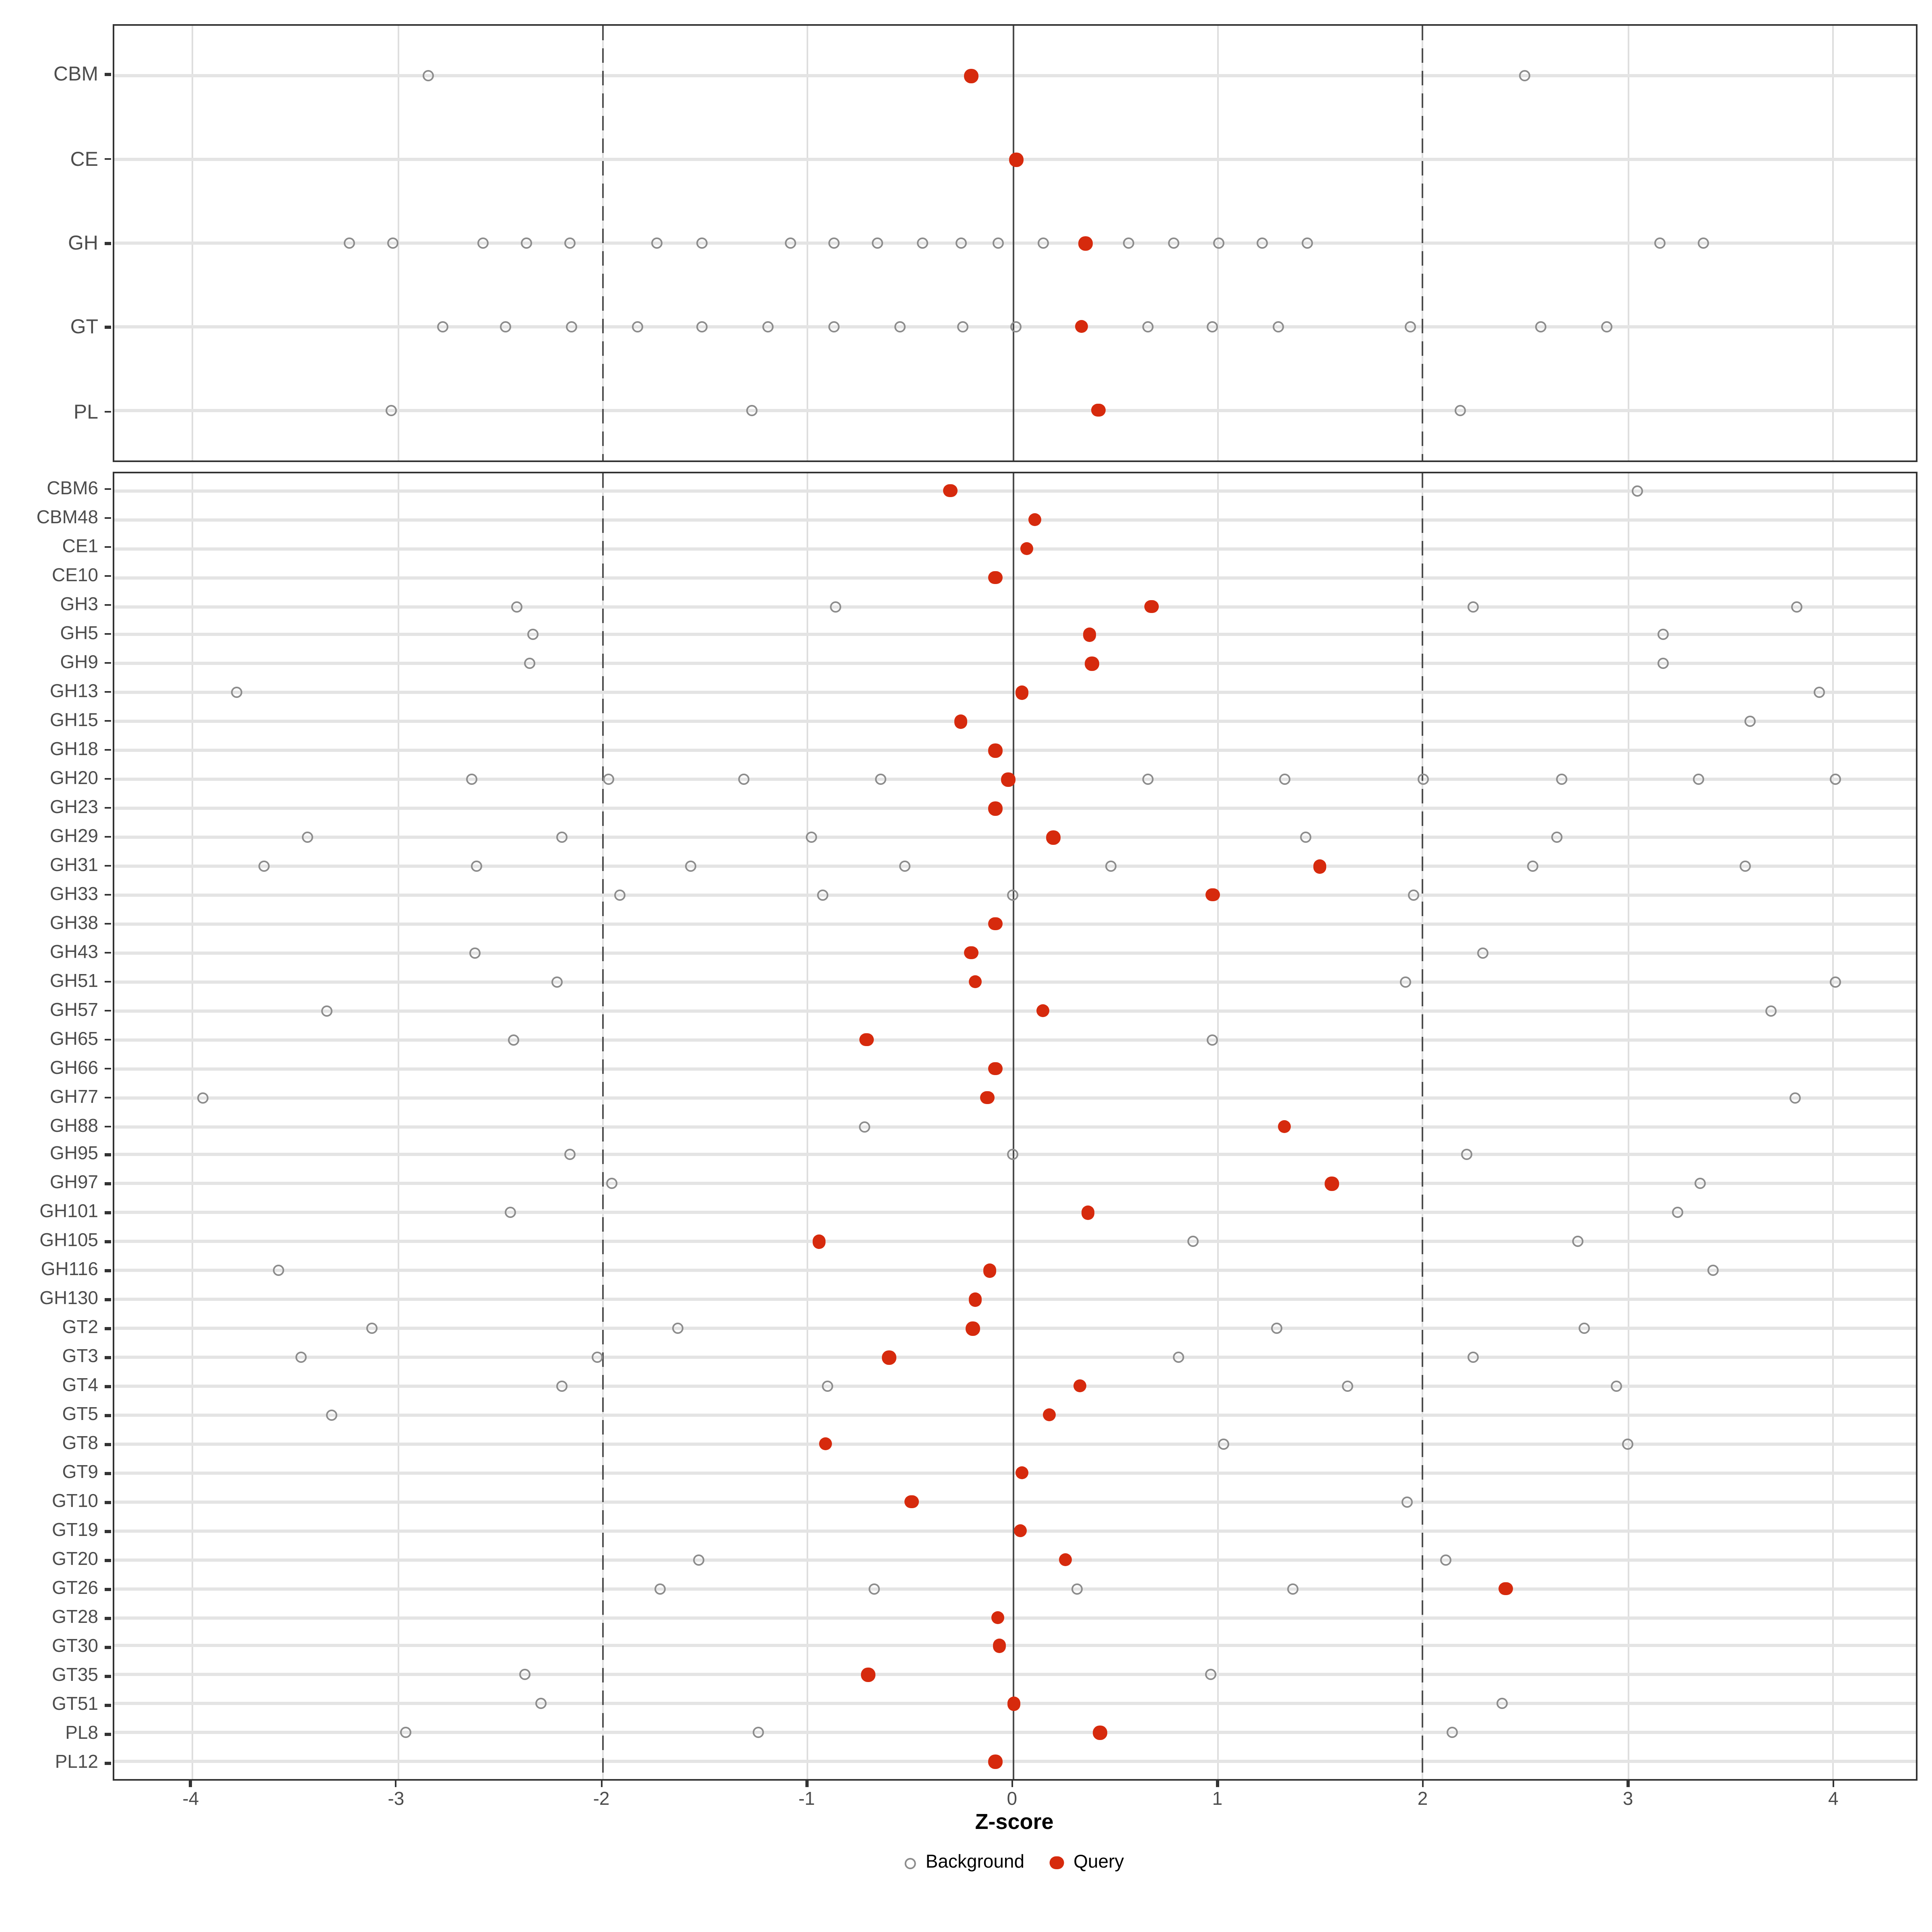 The width and height of the screenshot is (1932, 1932). What do you see at coordinates (1014, 1822) in the screenshot?
I see `x-axis-title: Z-score` at bounding box center [1014, 1822].